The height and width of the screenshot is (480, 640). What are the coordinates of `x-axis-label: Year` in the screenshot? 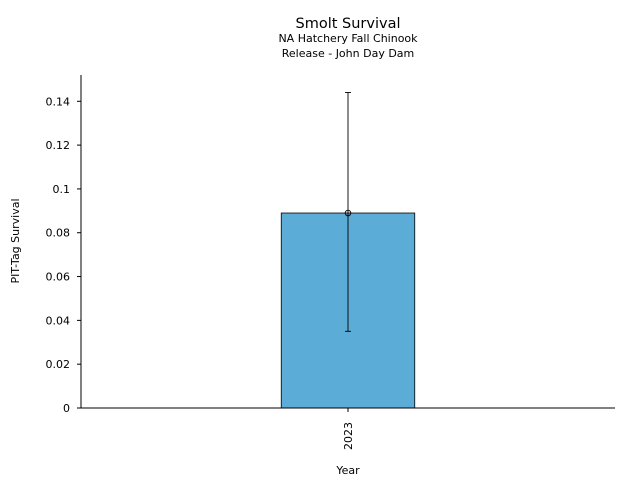 It's located at (347, 470).